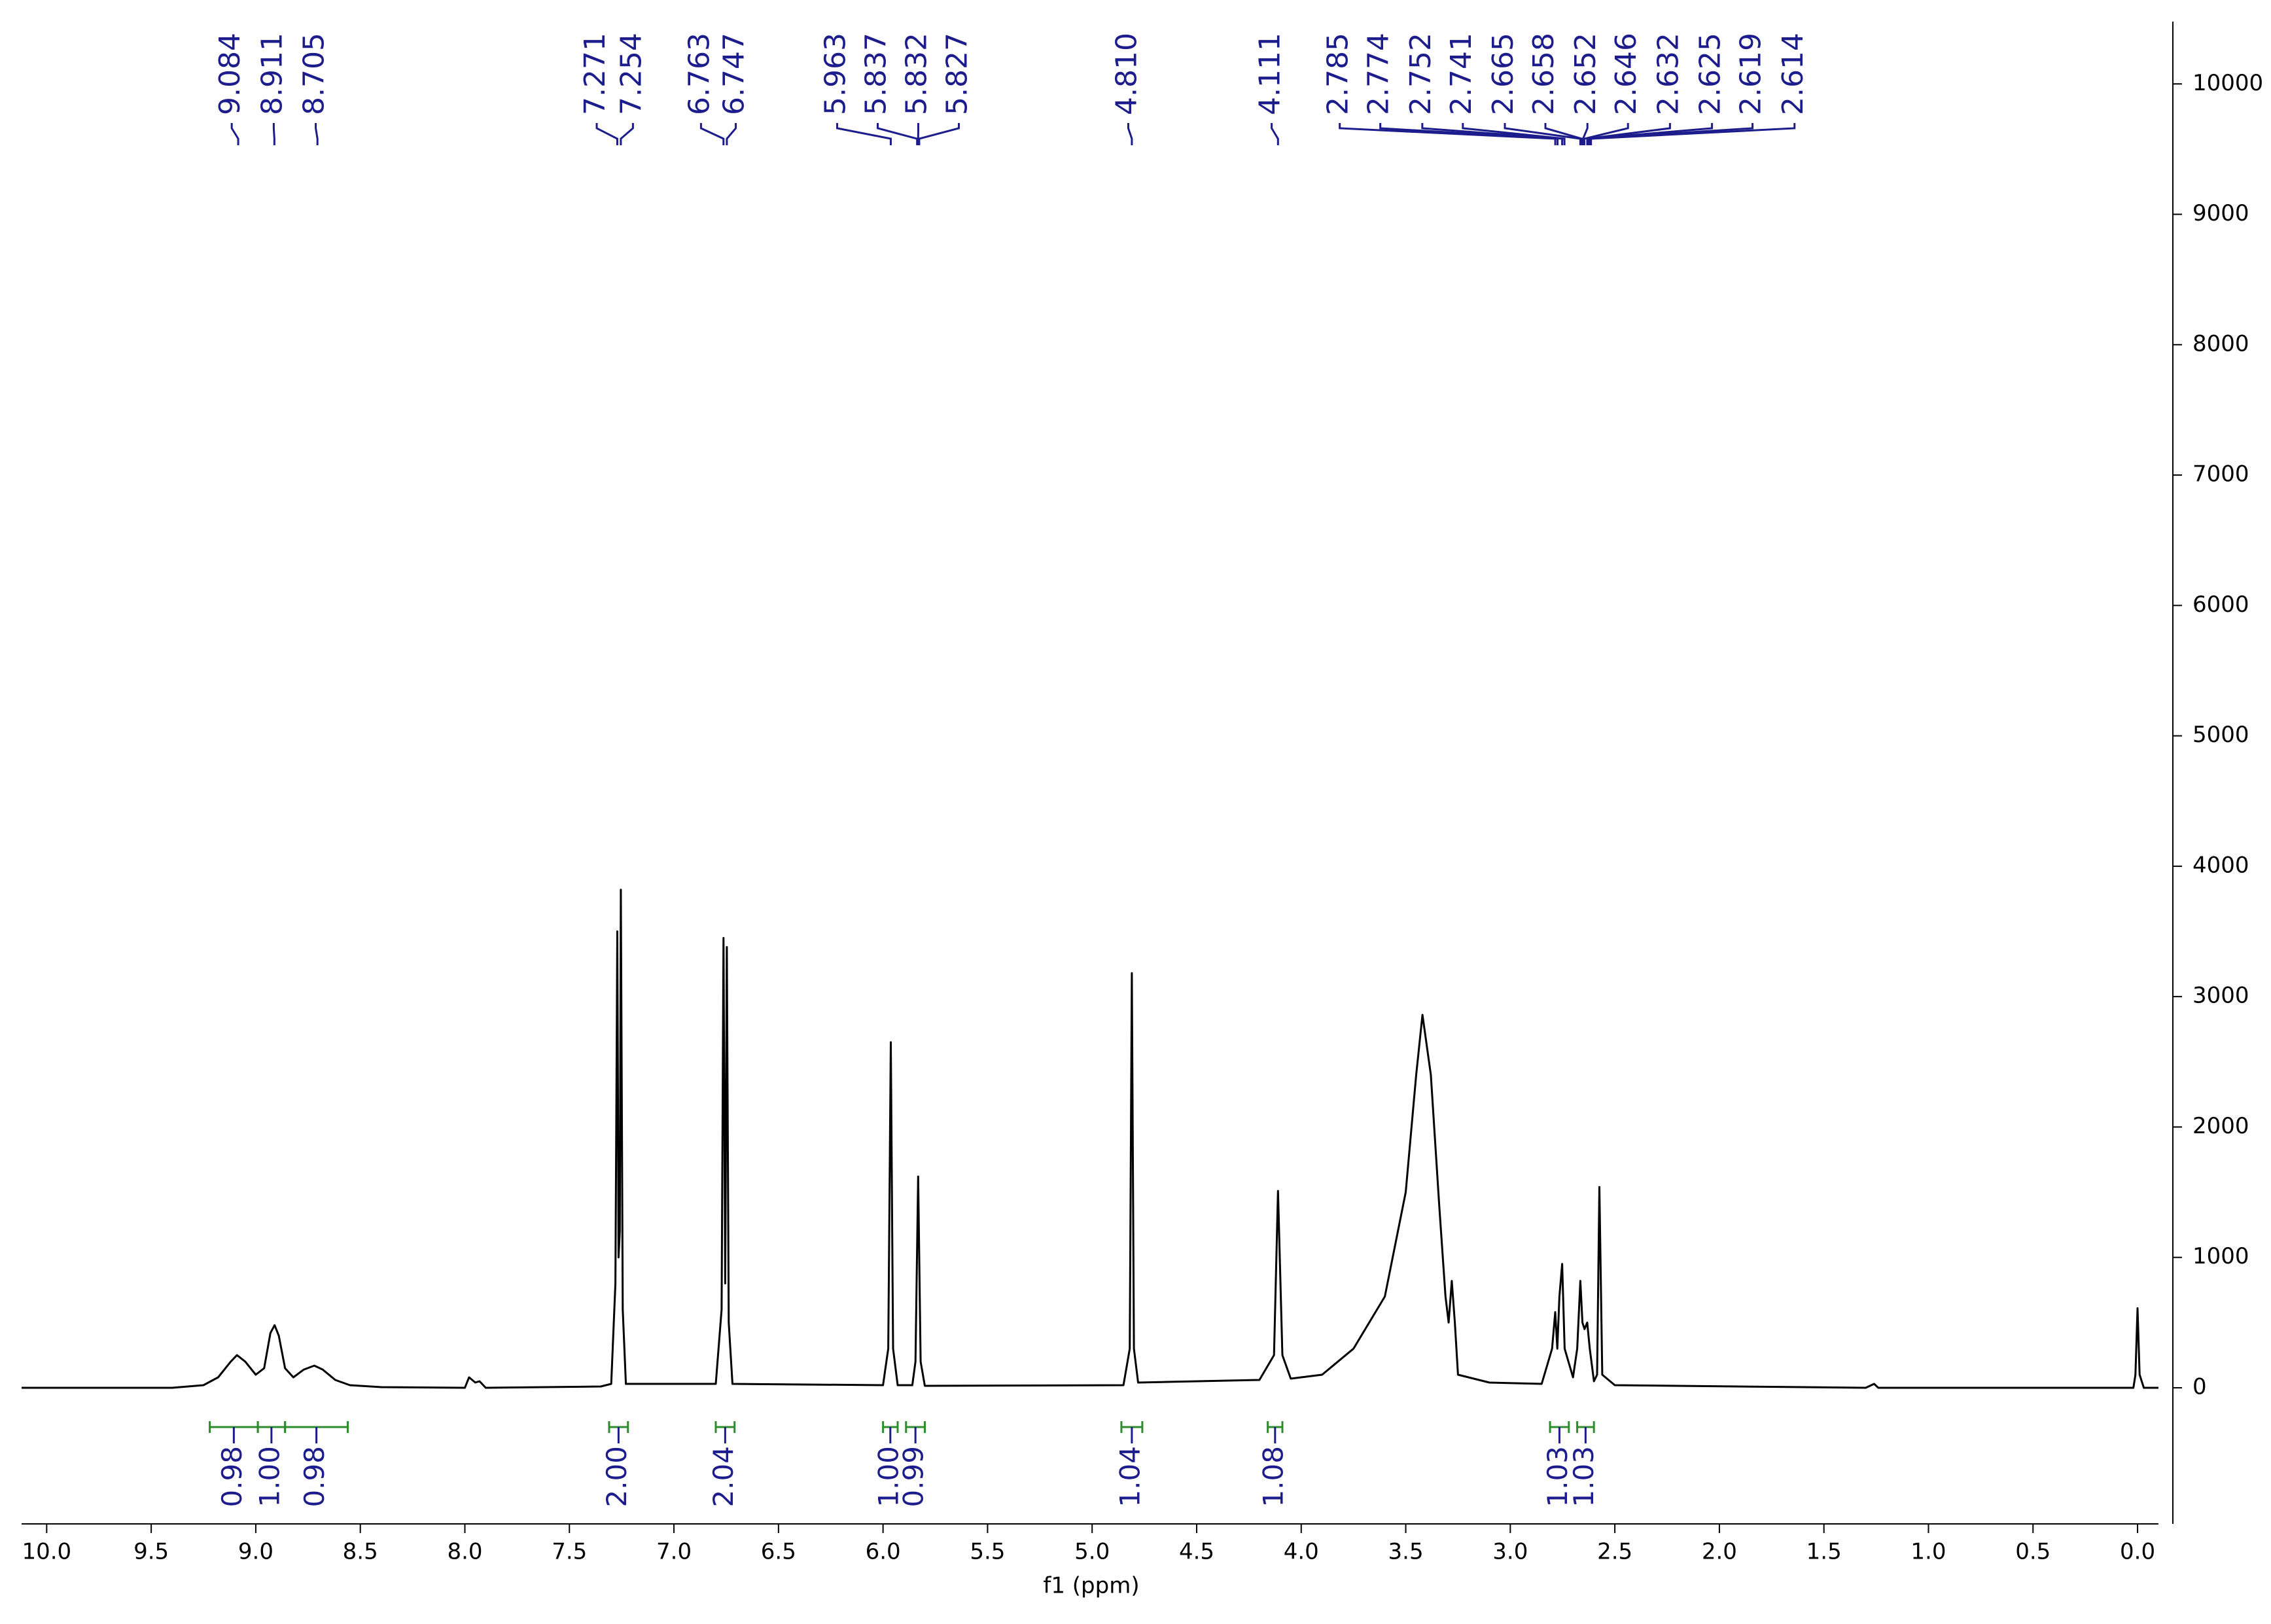 This screenshot has width=2271, height=1624. I want to click on y-tick-label: 5000, so click(2220, 735).